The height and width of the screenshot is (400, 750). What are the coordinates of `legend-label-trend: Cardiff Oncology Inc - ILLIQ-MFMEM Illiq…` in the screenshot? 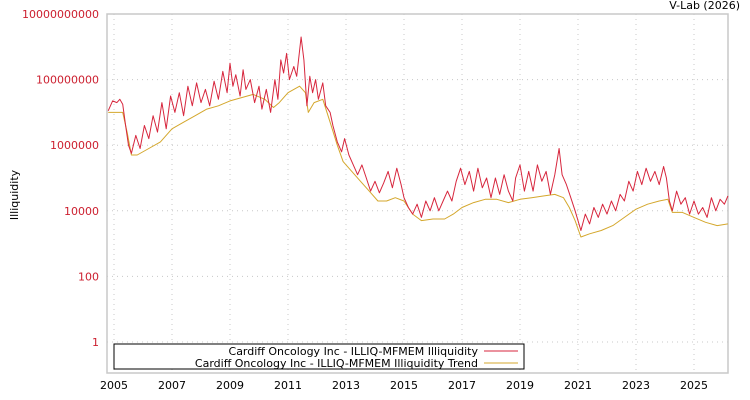 It's located at (336, 363).